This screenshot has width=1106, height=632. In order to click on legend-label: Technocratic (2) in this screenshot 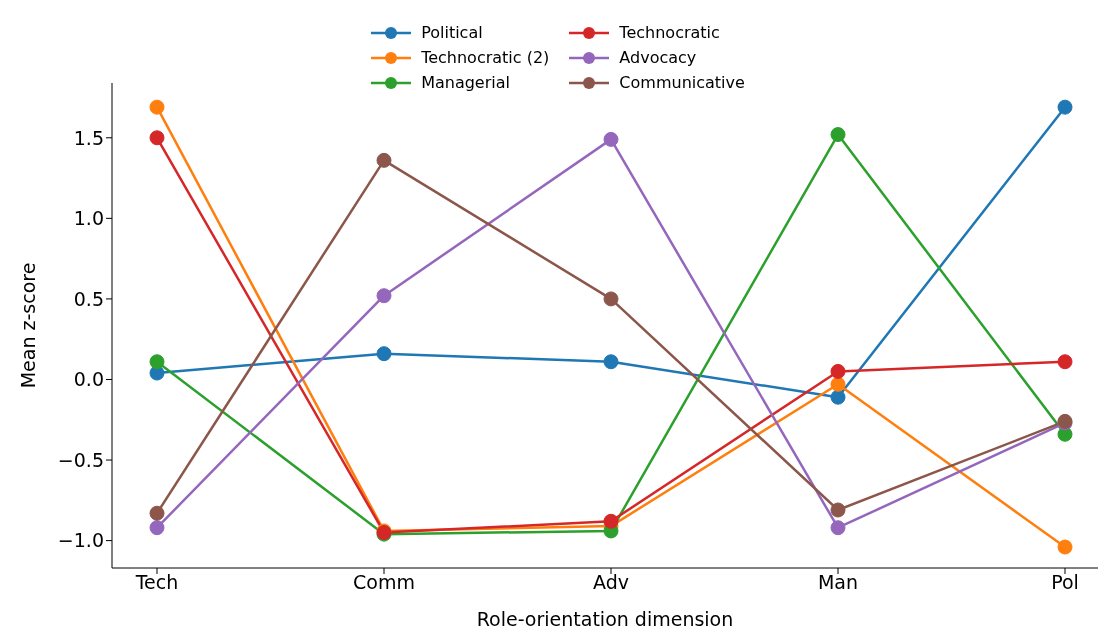, I will do `click(485, 57)`.